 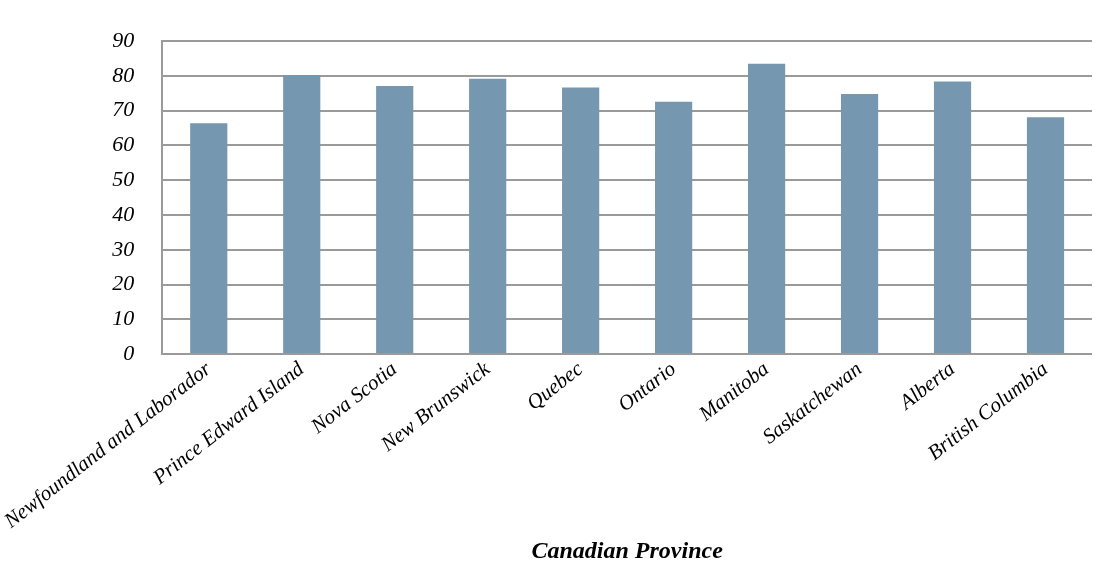 What do you see at coordinates (627, 549) in the screenshot?
I see `x-axis-title: Canadian Province` at bounding box center [627, 549].